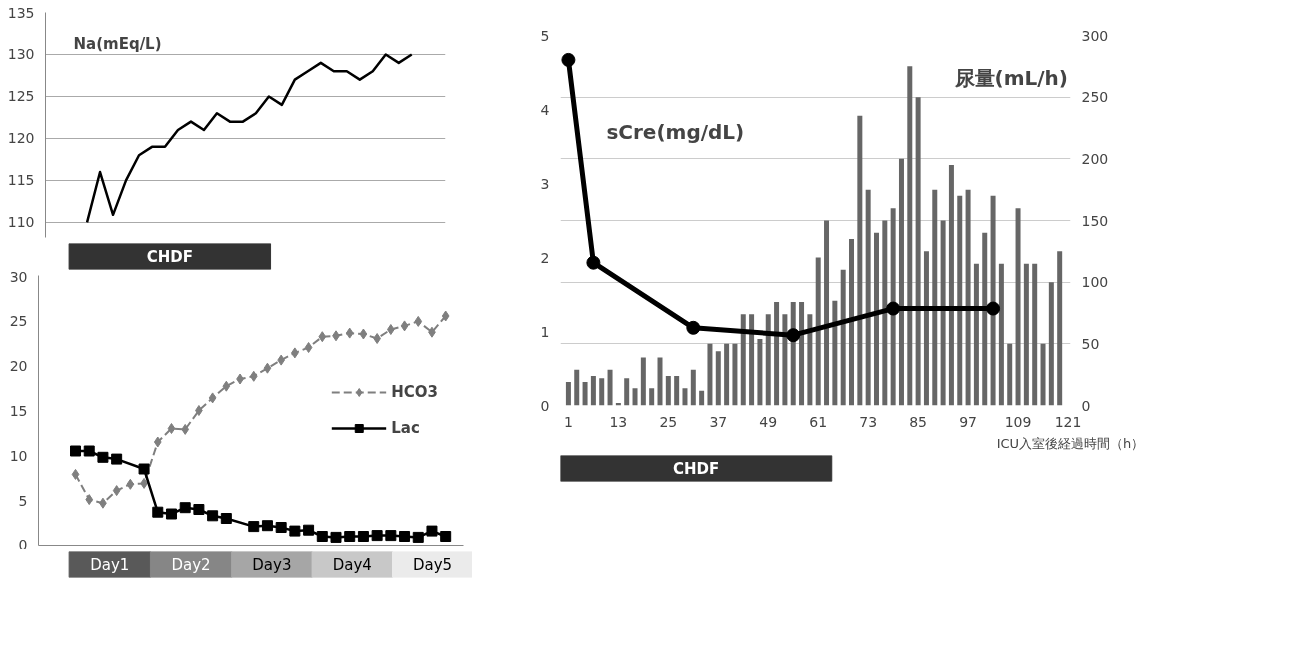  What do you see at coordinates (545, 331) in the screenshot?
I see `y-tick-label: 1` at bounding box center [545, 331].